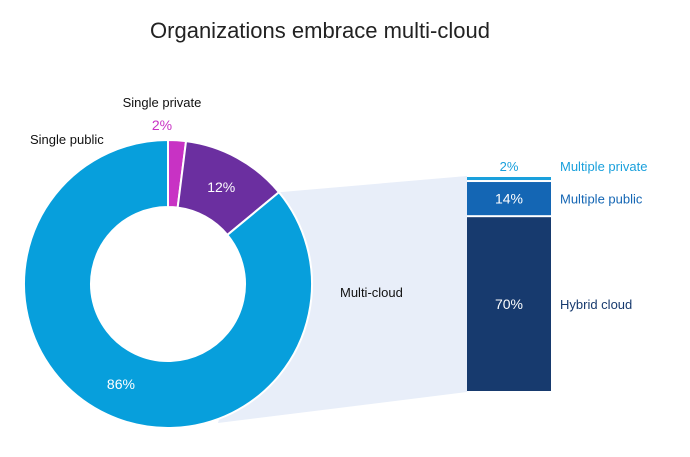  Describe the element at coordinates (121, 384) in the screenshot. I see `slice-value-multi-cloud: 86%` at that location.